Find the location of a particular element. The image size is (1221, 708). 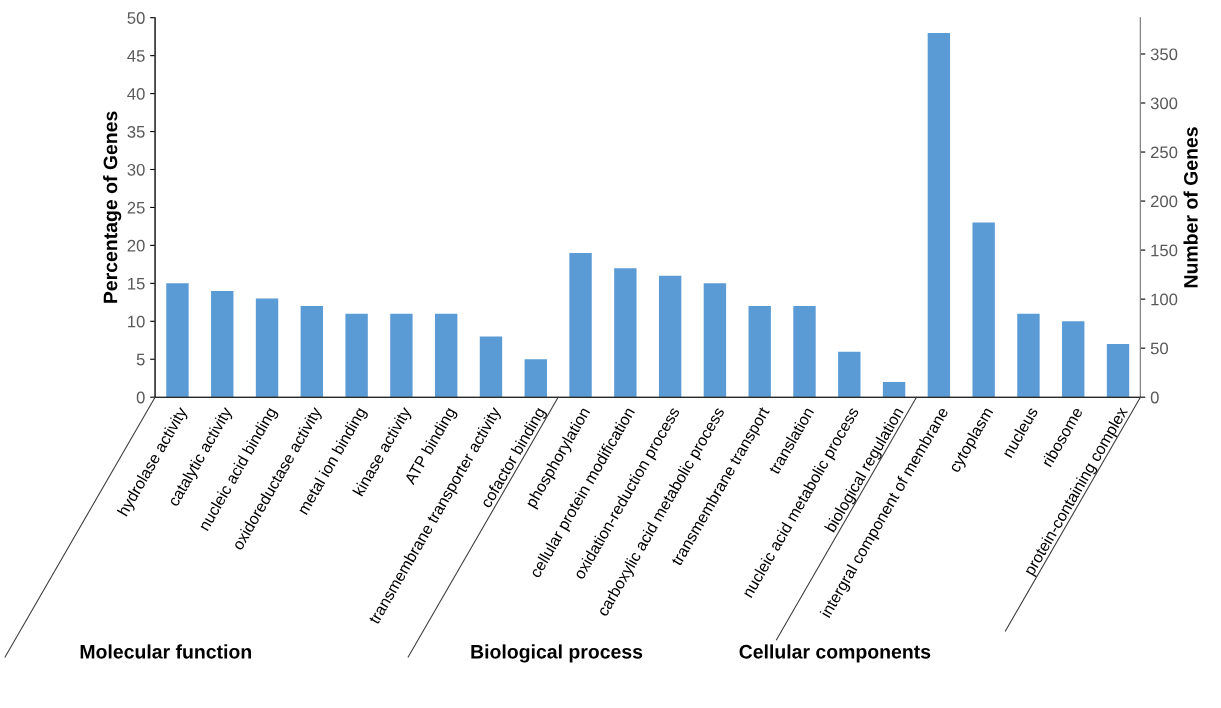

text: Cellular components is located at coordinates (835, 653).